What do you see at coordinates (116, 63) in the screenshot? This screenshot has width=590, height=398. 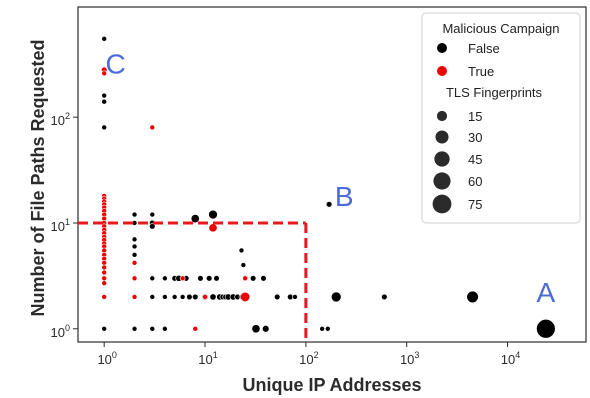 I see `annotation-c: C` at bounding box center [116, 63].